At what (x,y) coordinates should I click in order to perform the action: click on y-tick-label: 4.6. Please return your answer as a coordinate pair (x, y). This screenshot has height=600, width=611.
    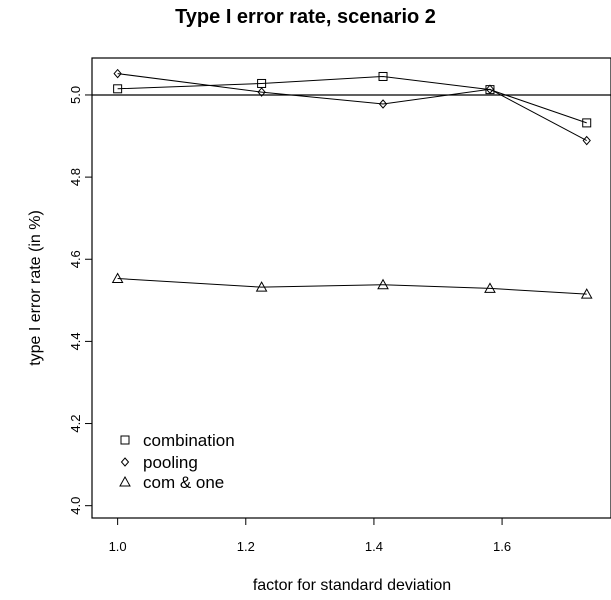
    Looking at the image, I should click on (75, 259).